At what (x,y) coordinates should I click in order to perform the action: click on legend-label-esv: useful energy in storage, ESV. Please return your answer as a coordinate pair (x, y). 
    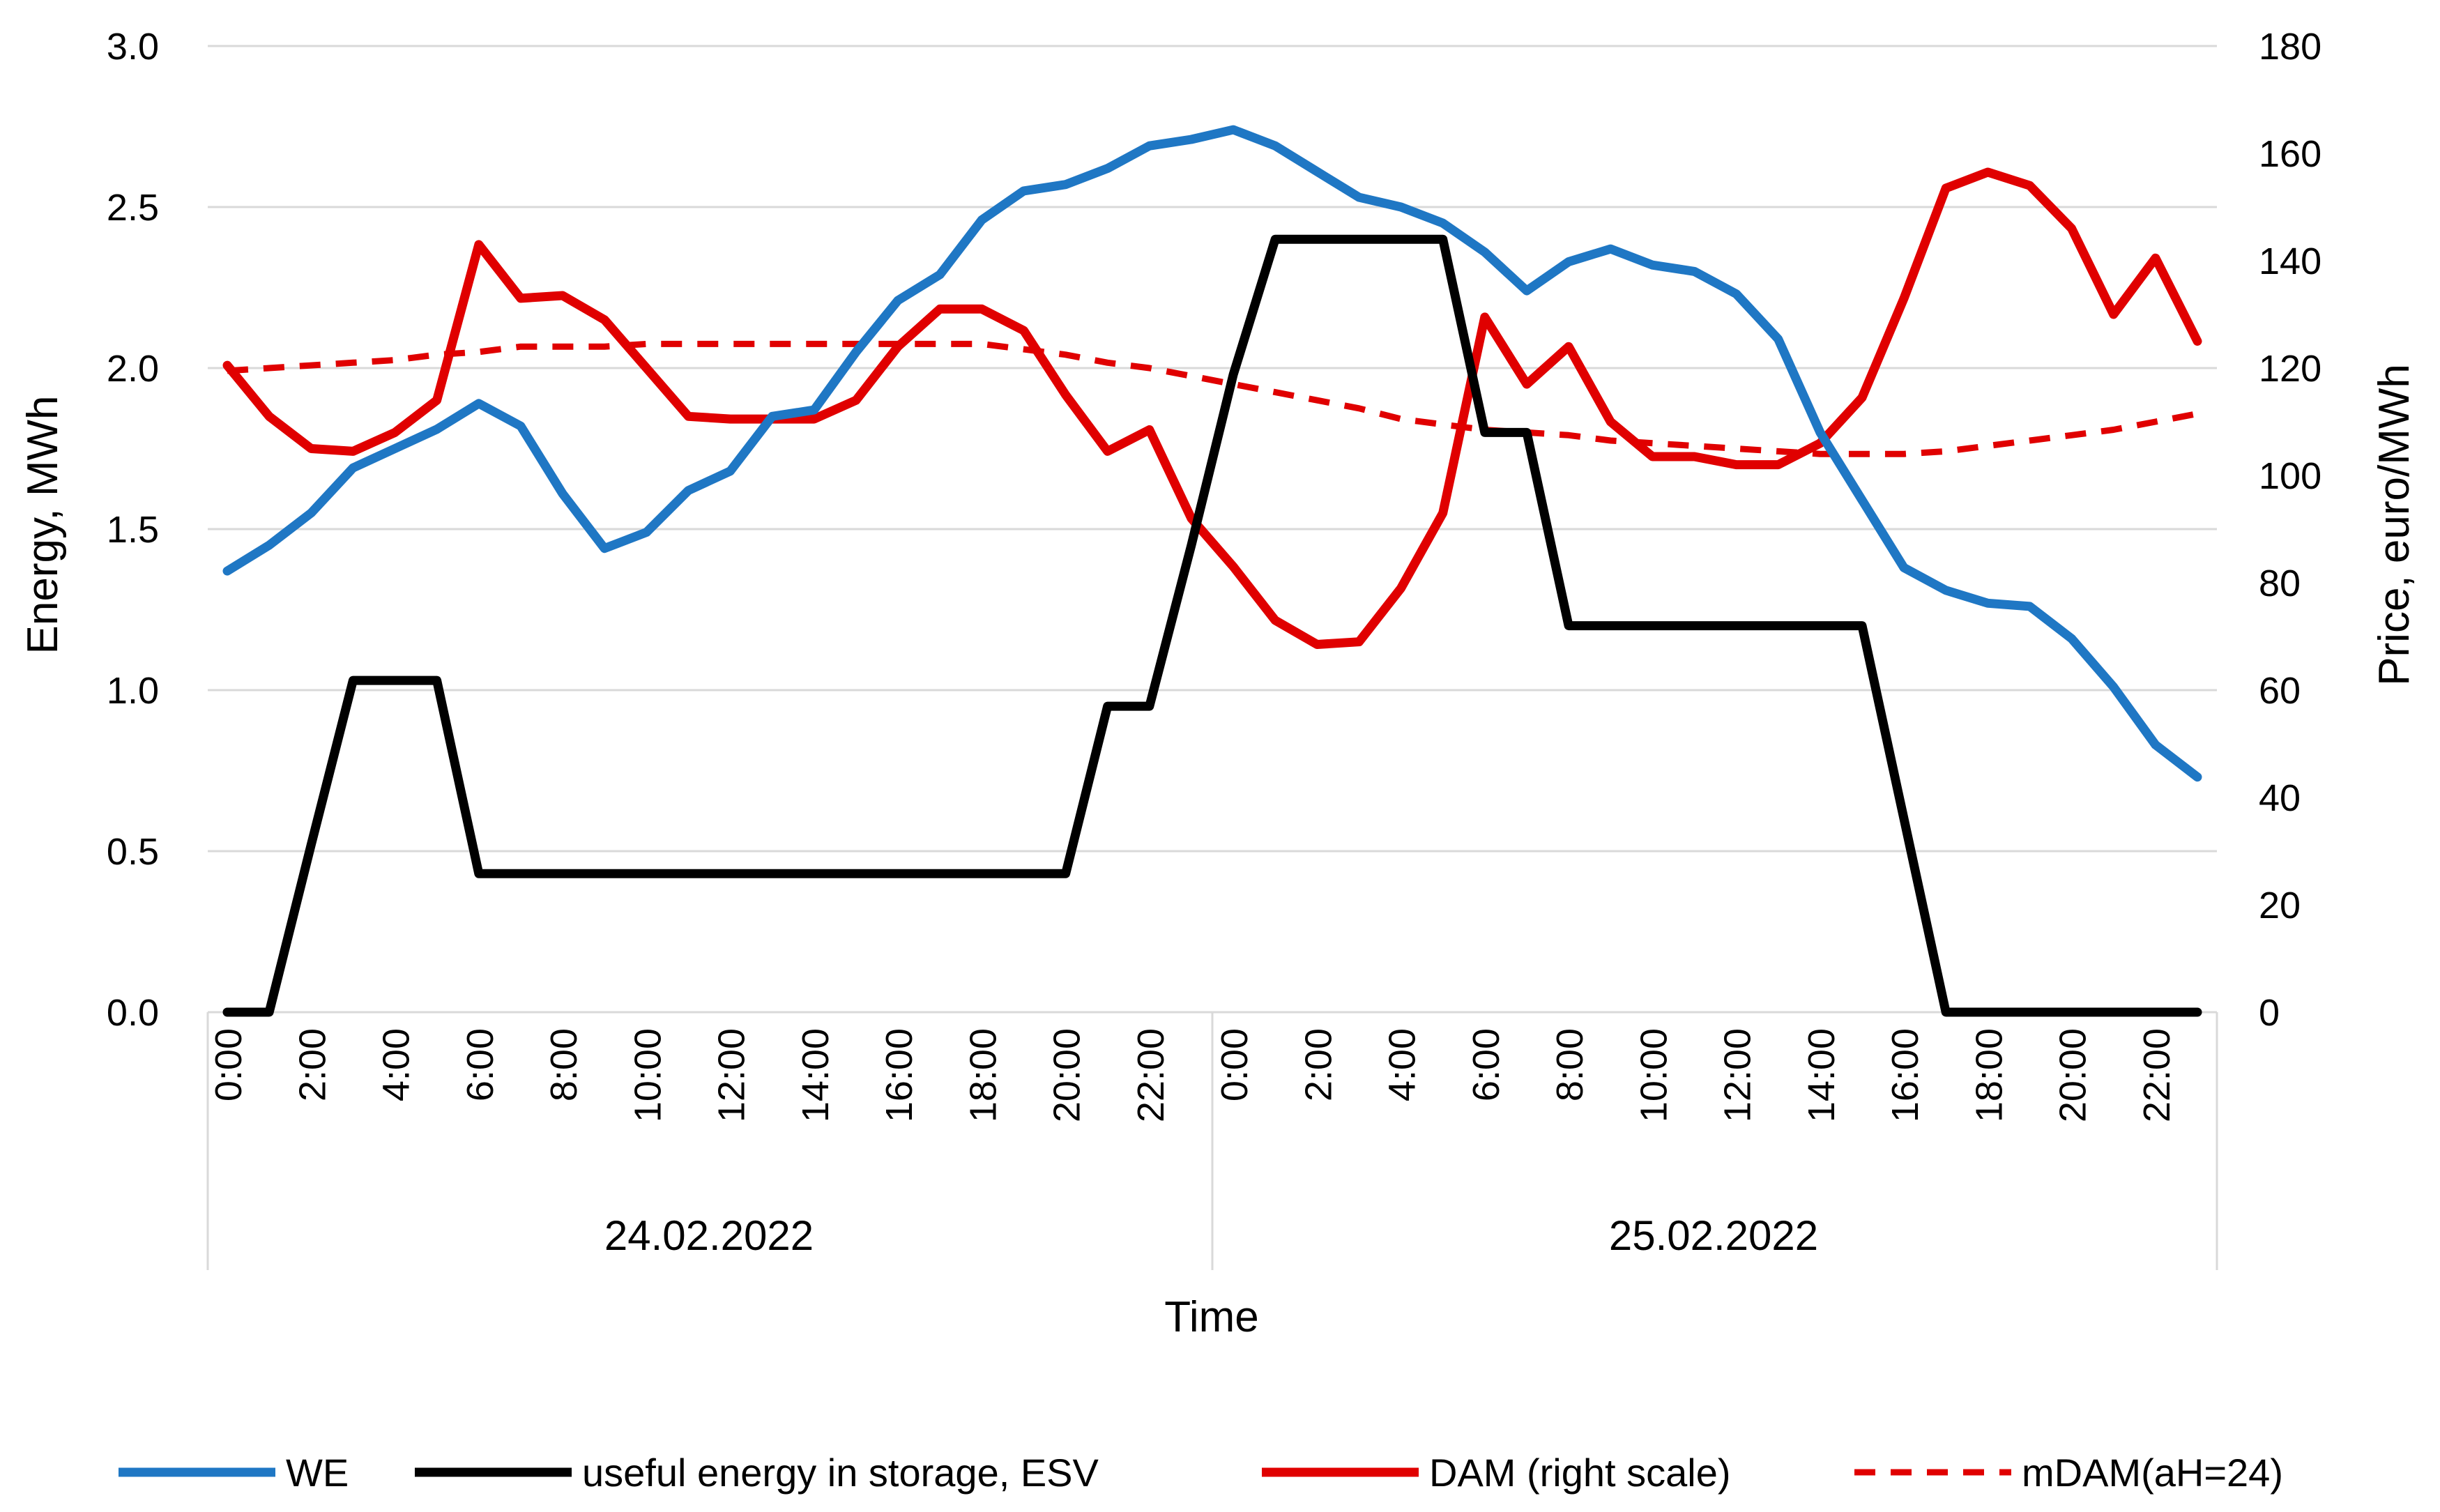
    Looking at the image, I should click on (840, 1473).